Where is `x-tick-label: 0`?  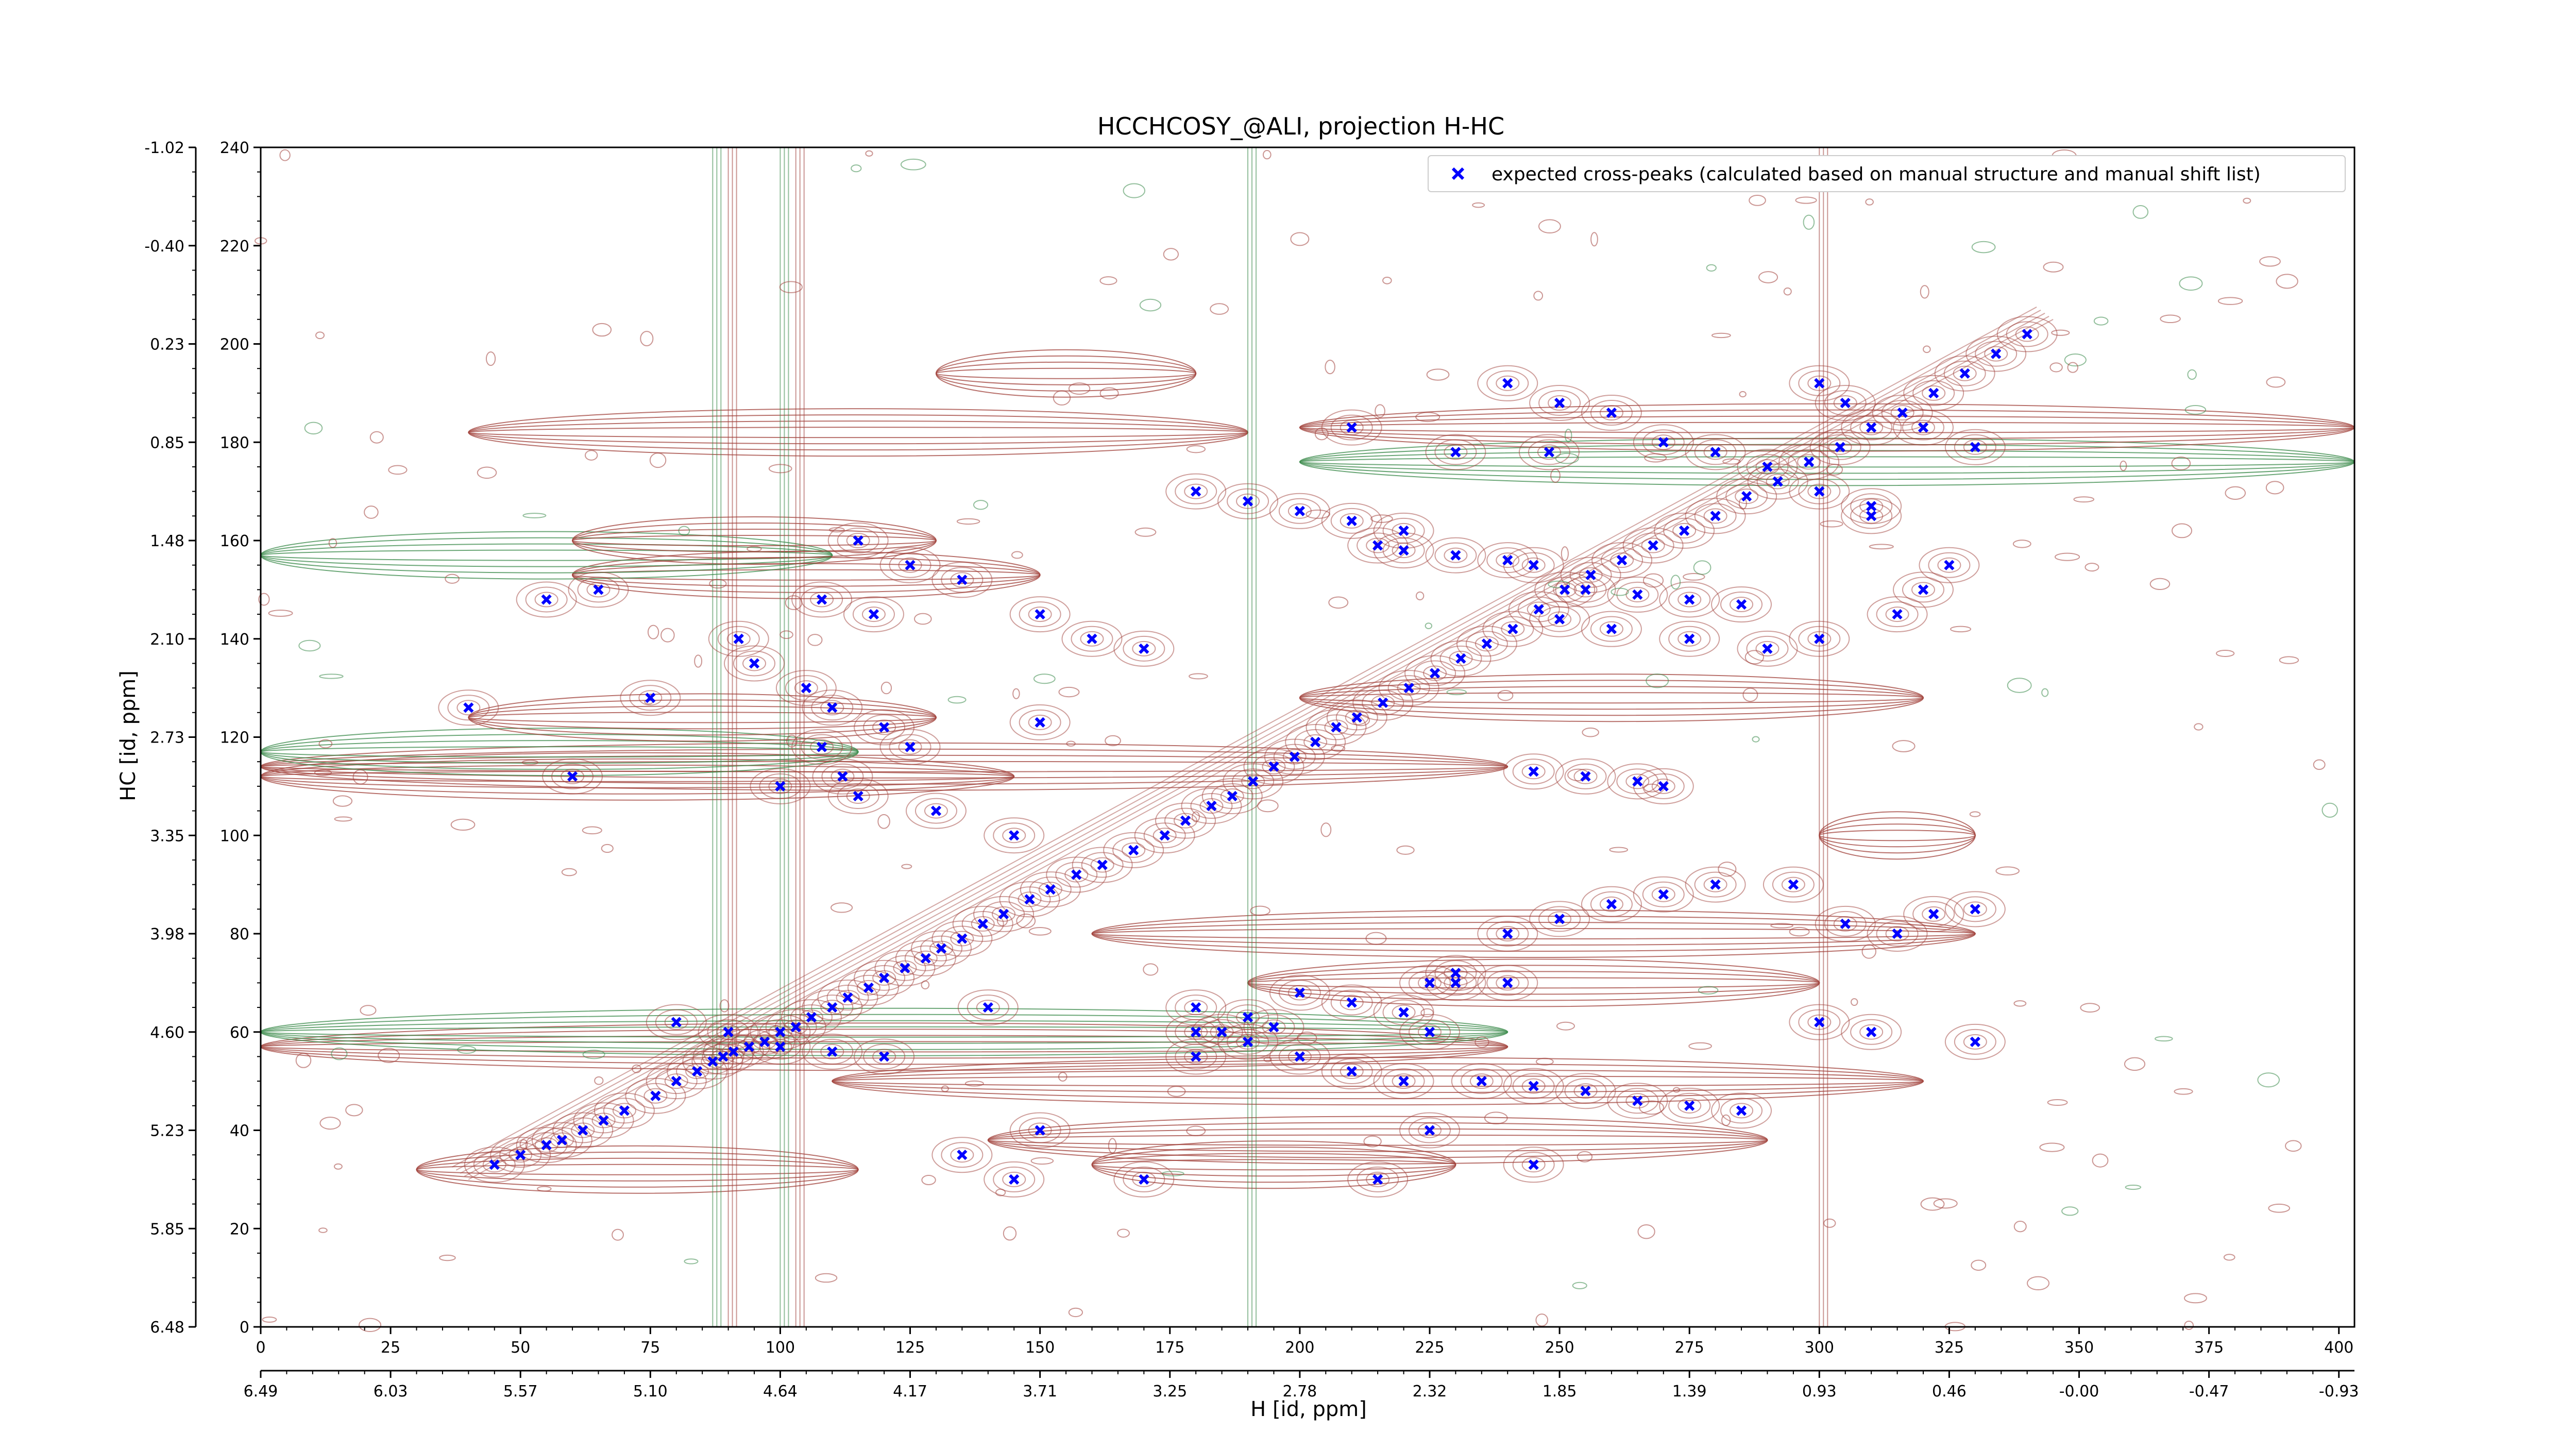
x-tick-label: 0 is located at coordinates (260, 1348).